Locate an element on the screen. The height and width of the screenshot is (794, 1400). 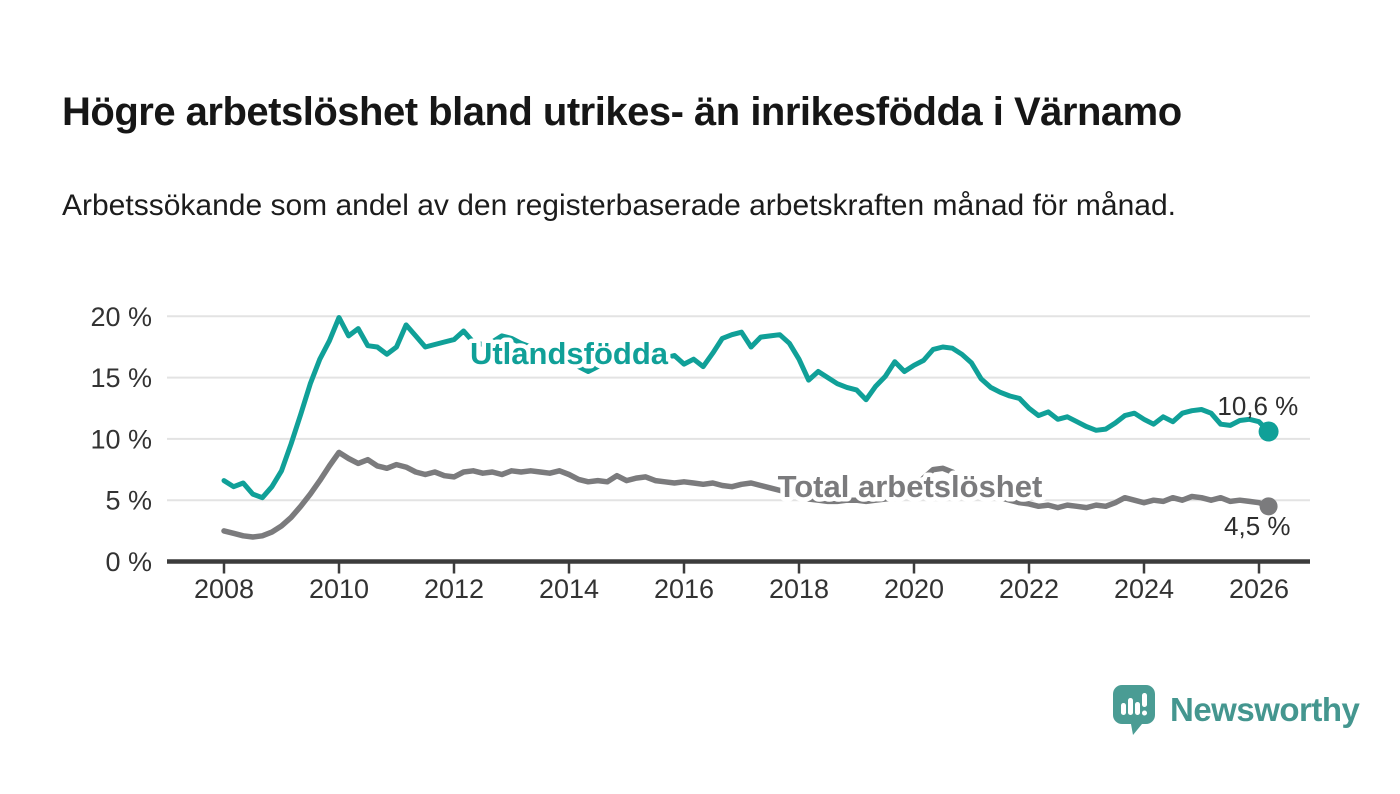
bar-tall is located at coordinates (1130, 706).